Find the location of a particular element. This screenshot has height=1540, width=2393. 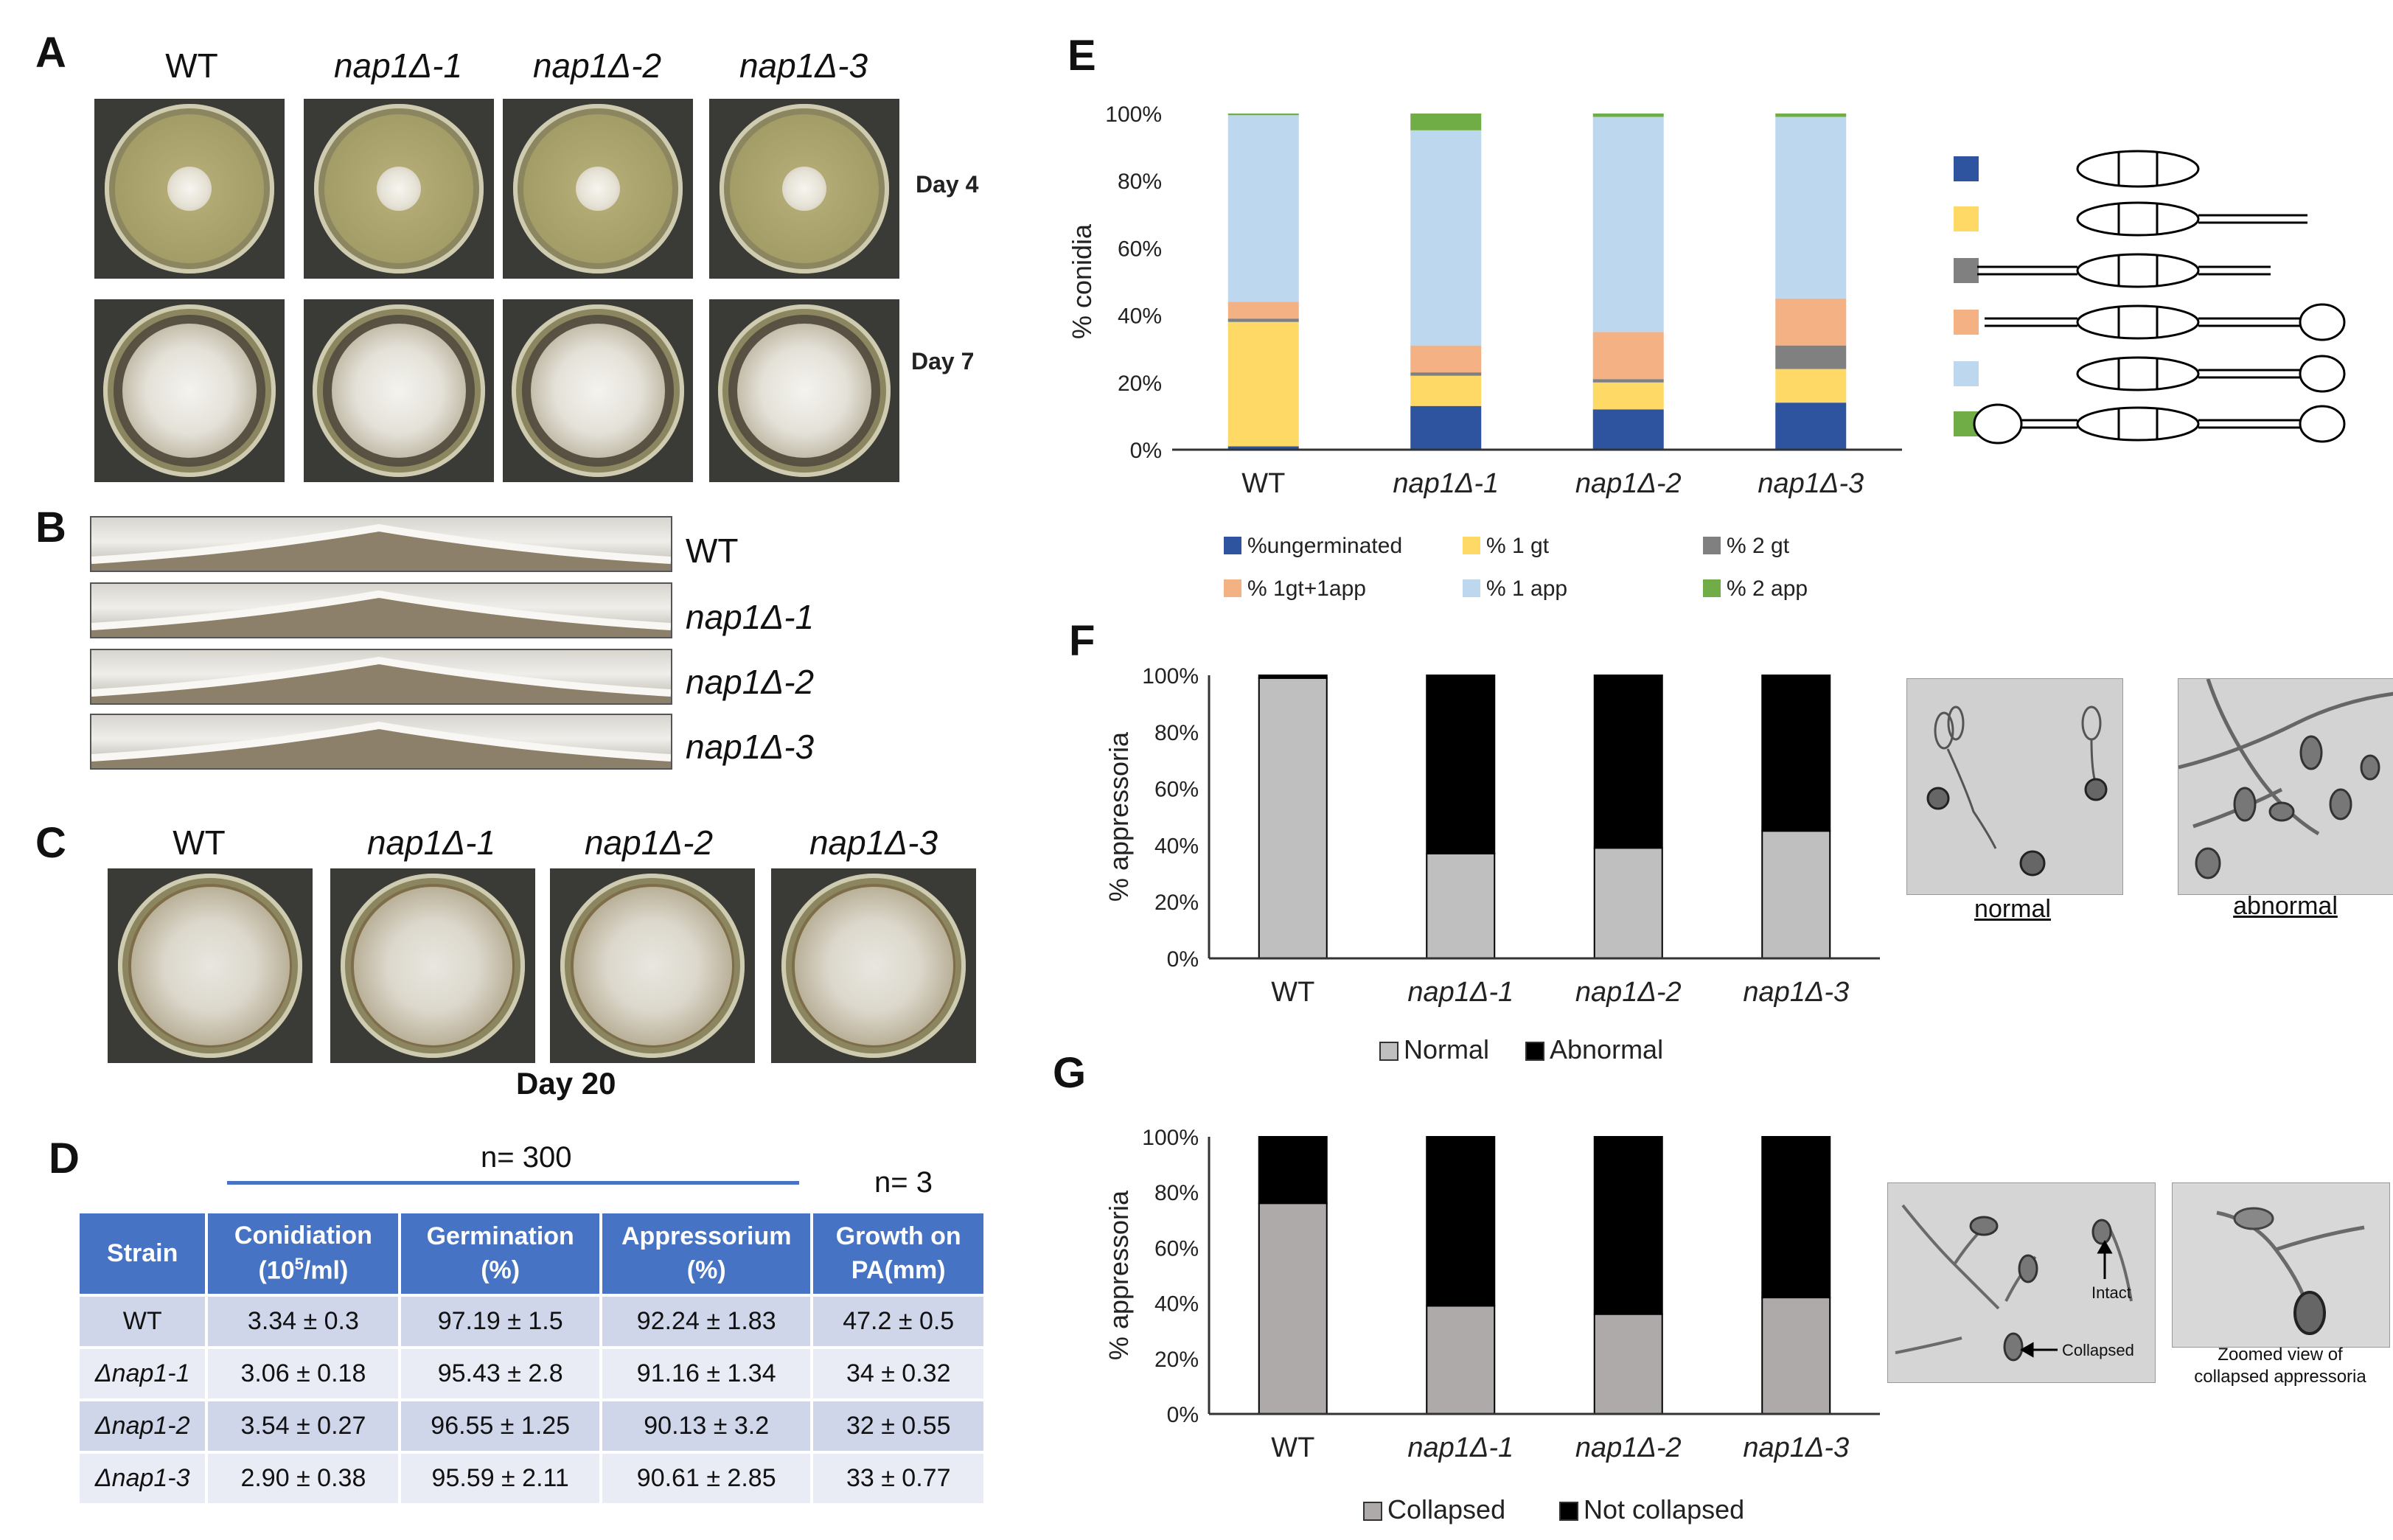

key-swatch-ungerminated is located at coordinates (1966, 168).